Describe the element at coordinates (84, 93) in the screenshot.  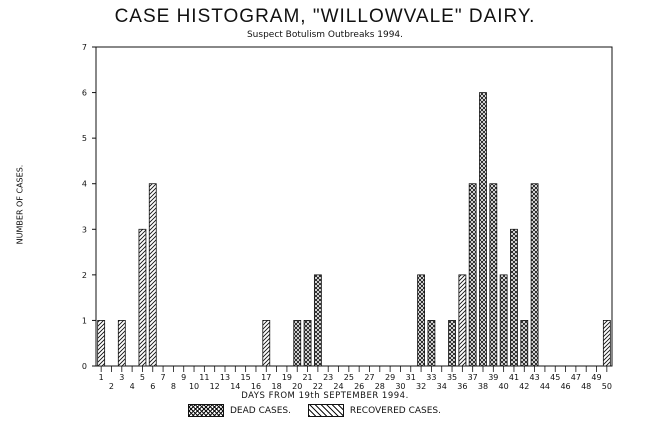
I see `y-tick-label: 6` at that location.